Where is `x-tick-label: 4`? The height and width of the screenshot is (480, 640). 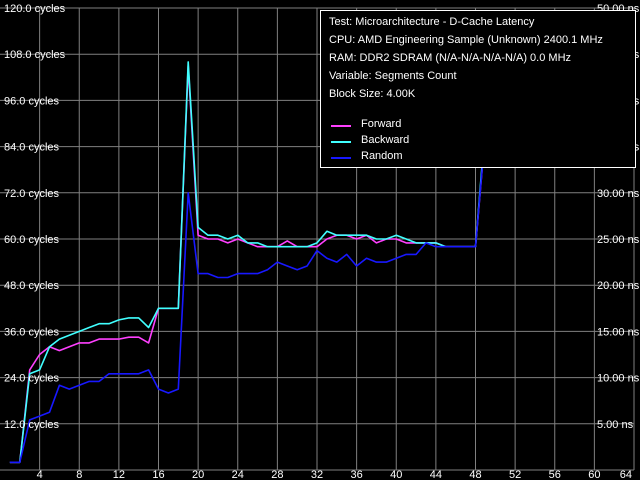
x-tick-label: 4 is located at coordinates (40, 474).